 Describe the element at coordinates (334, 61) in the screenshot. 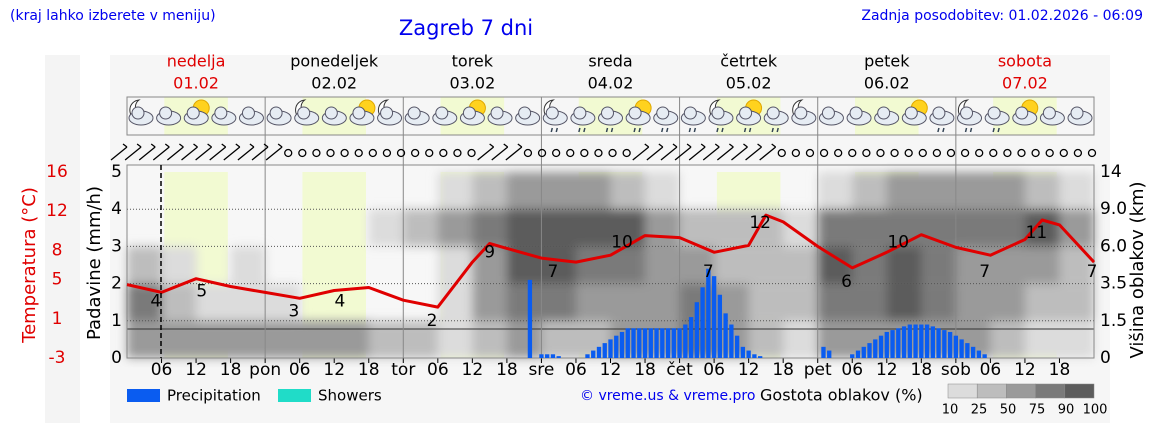

I see `day-name: ponedeljek` at that location.